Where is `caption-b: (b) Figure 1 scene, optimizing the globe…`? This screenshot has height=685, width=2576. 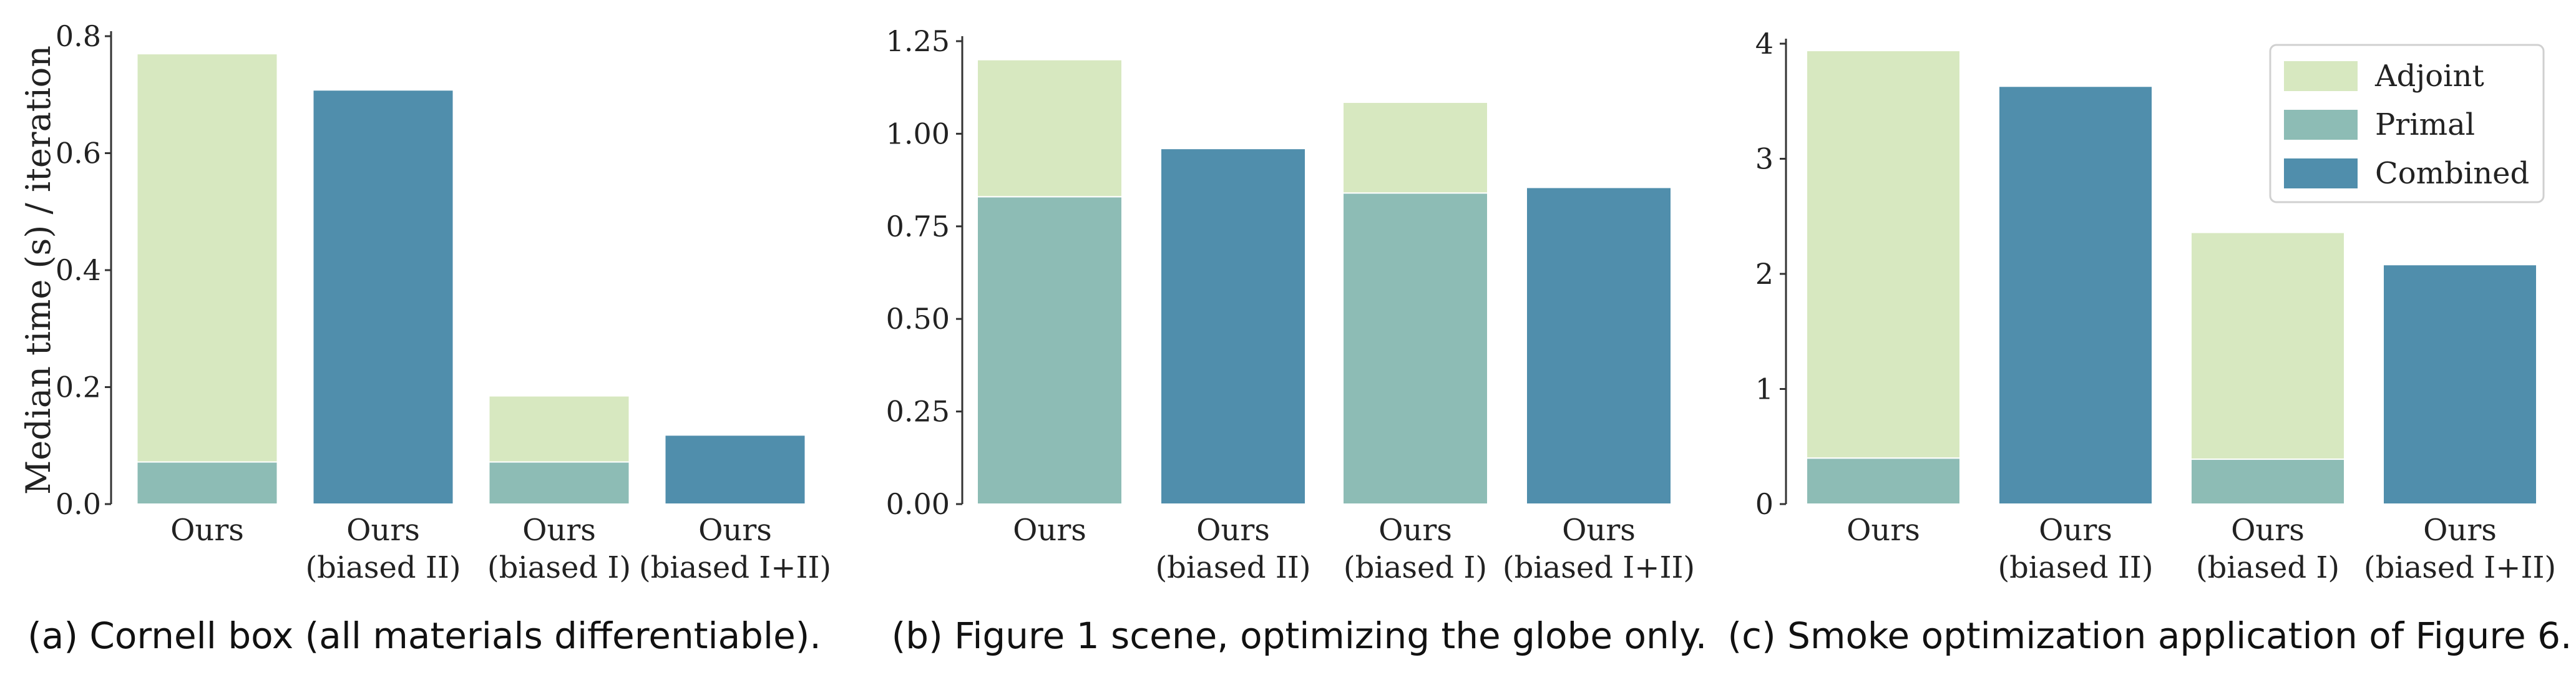 caption-b: (b) Figure 1 scene, optimizing the globe… is located at coordinates (1299, 636).